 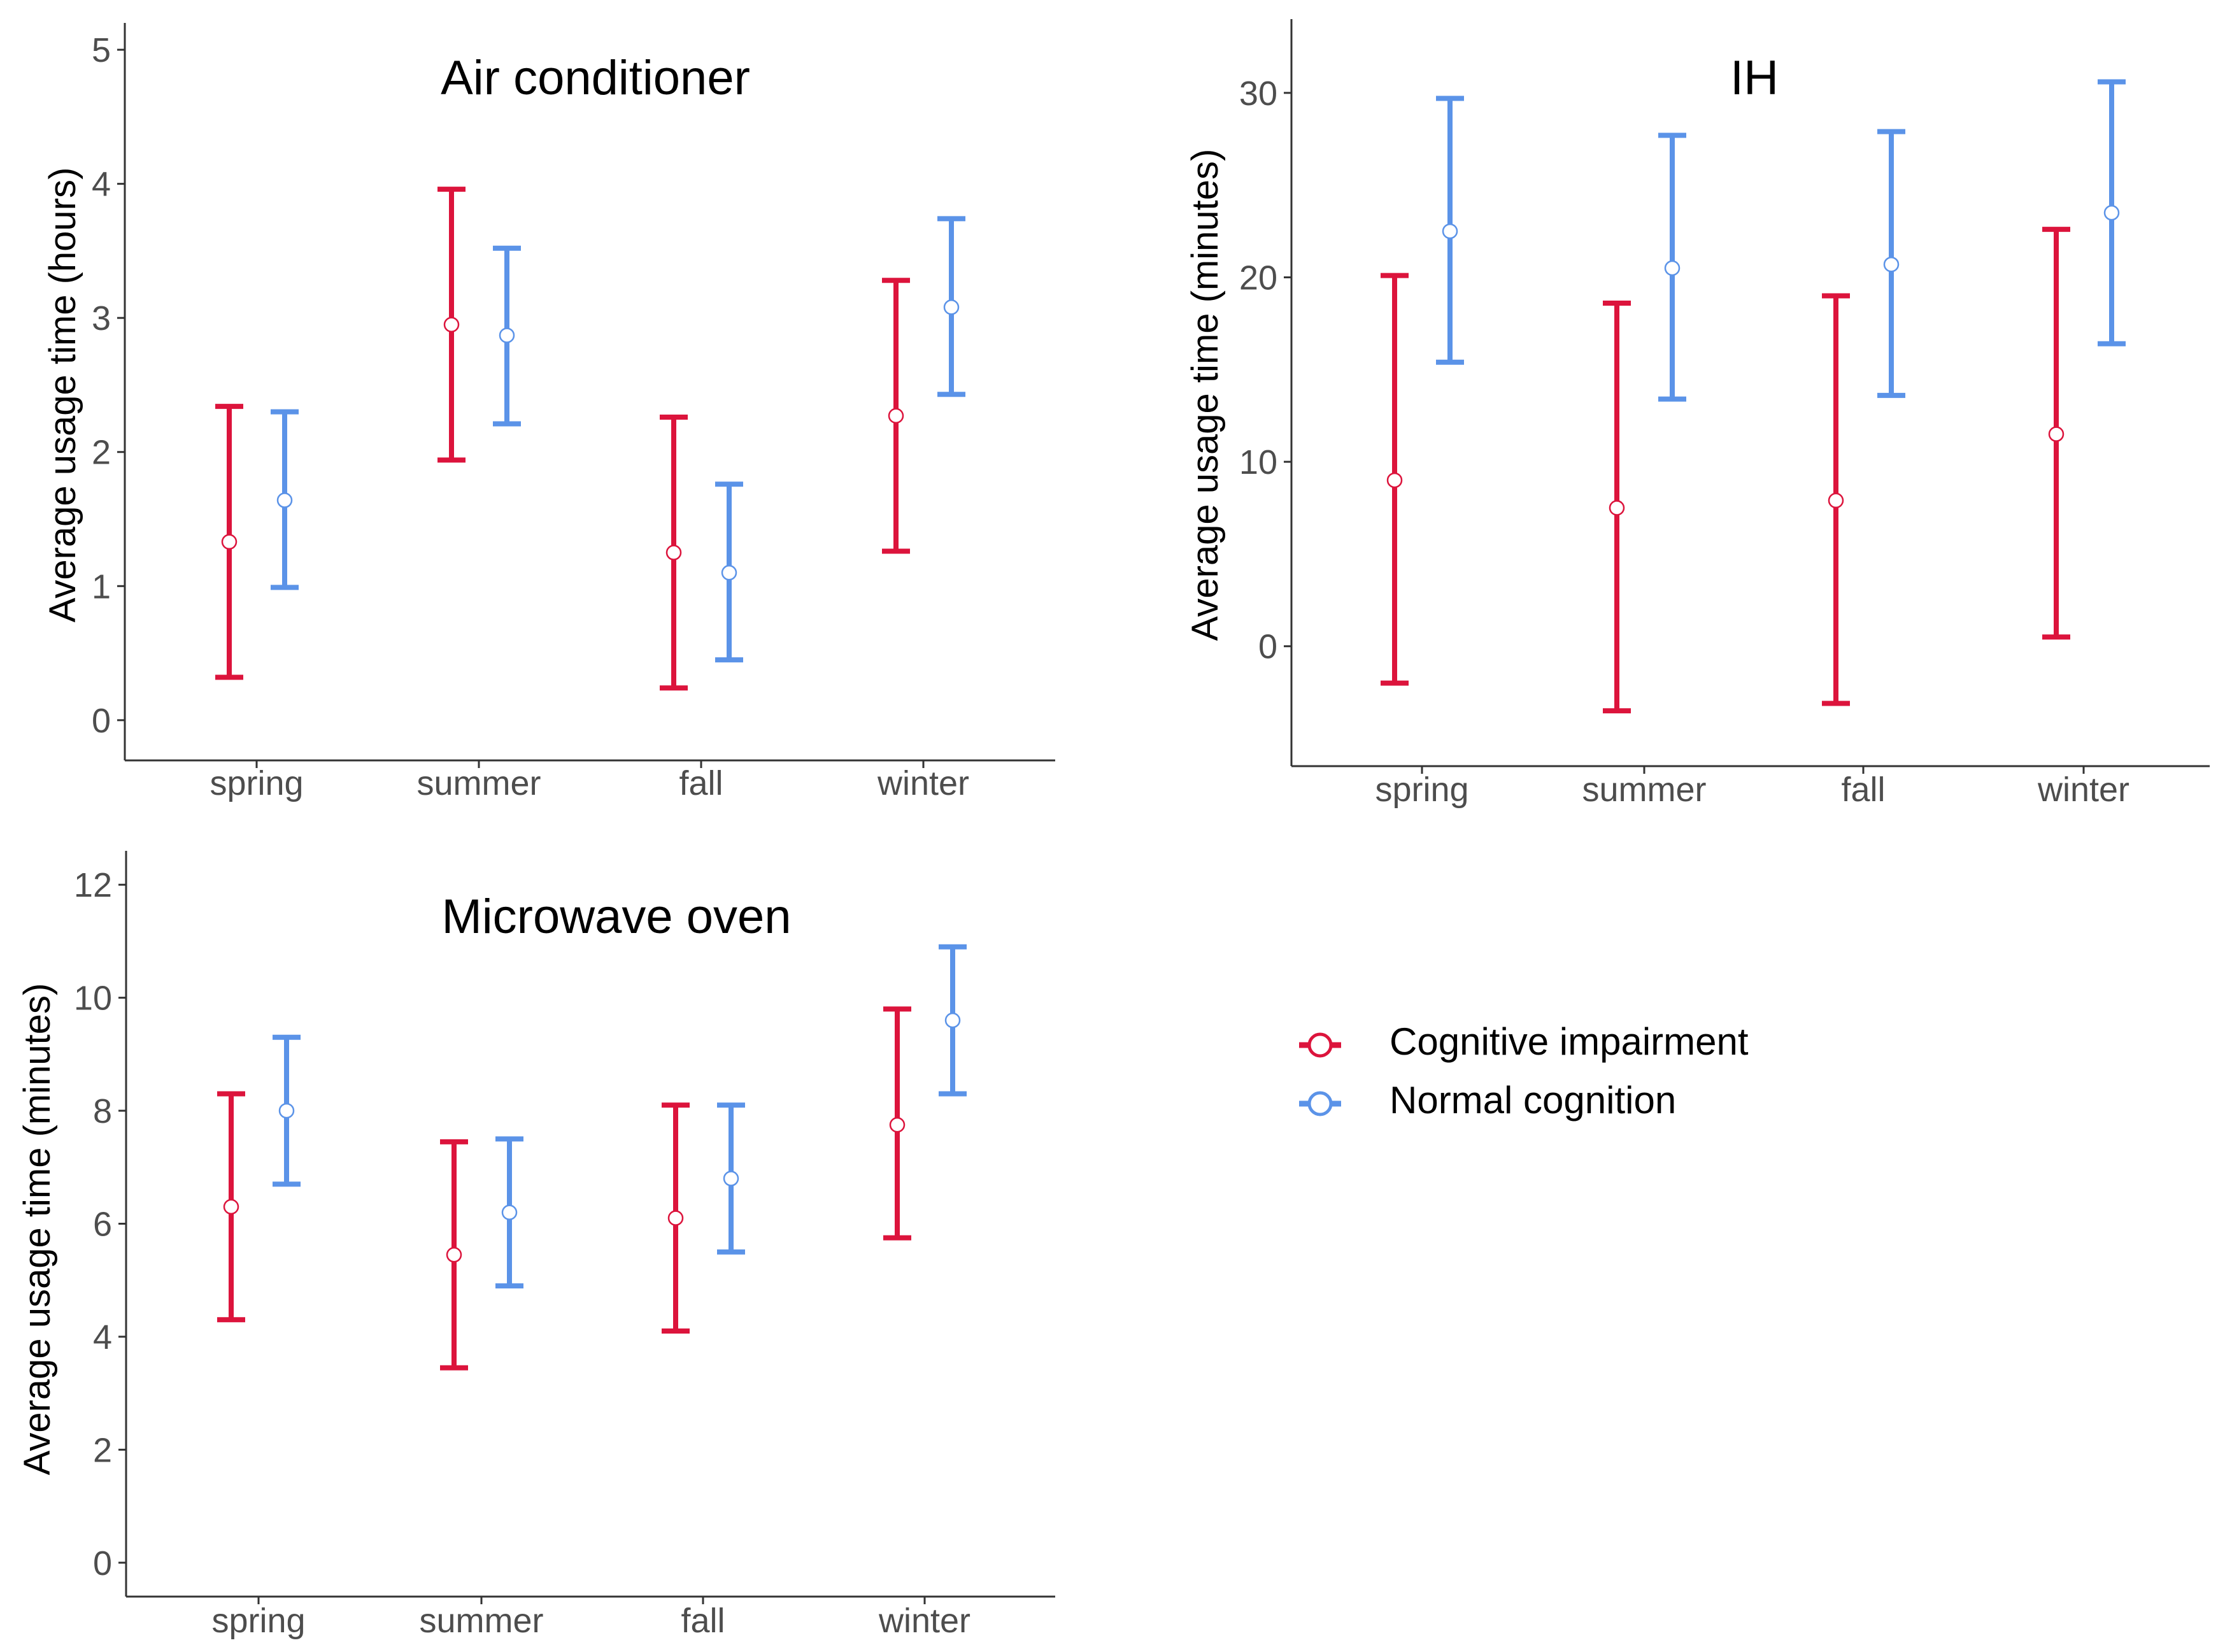 What do you see at coordinates (101, 587) in the screenshot?
I see `y-tick-label: 1` at bounding box center [101, 587].